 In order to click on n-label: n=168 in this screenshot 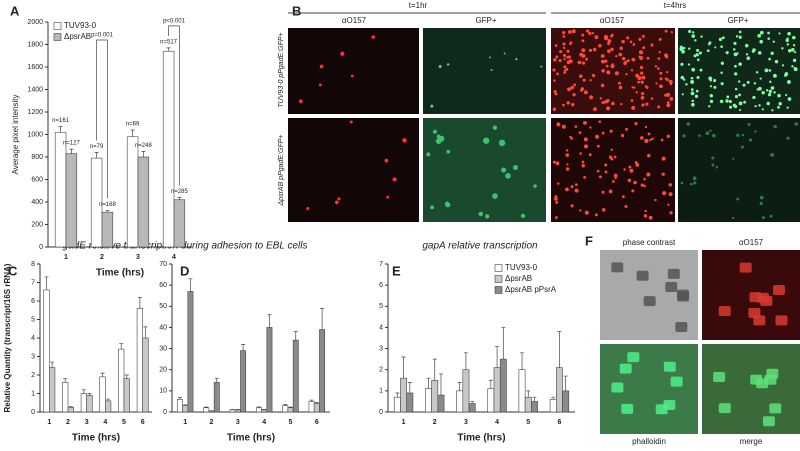, I will do `click(108, 205)`.